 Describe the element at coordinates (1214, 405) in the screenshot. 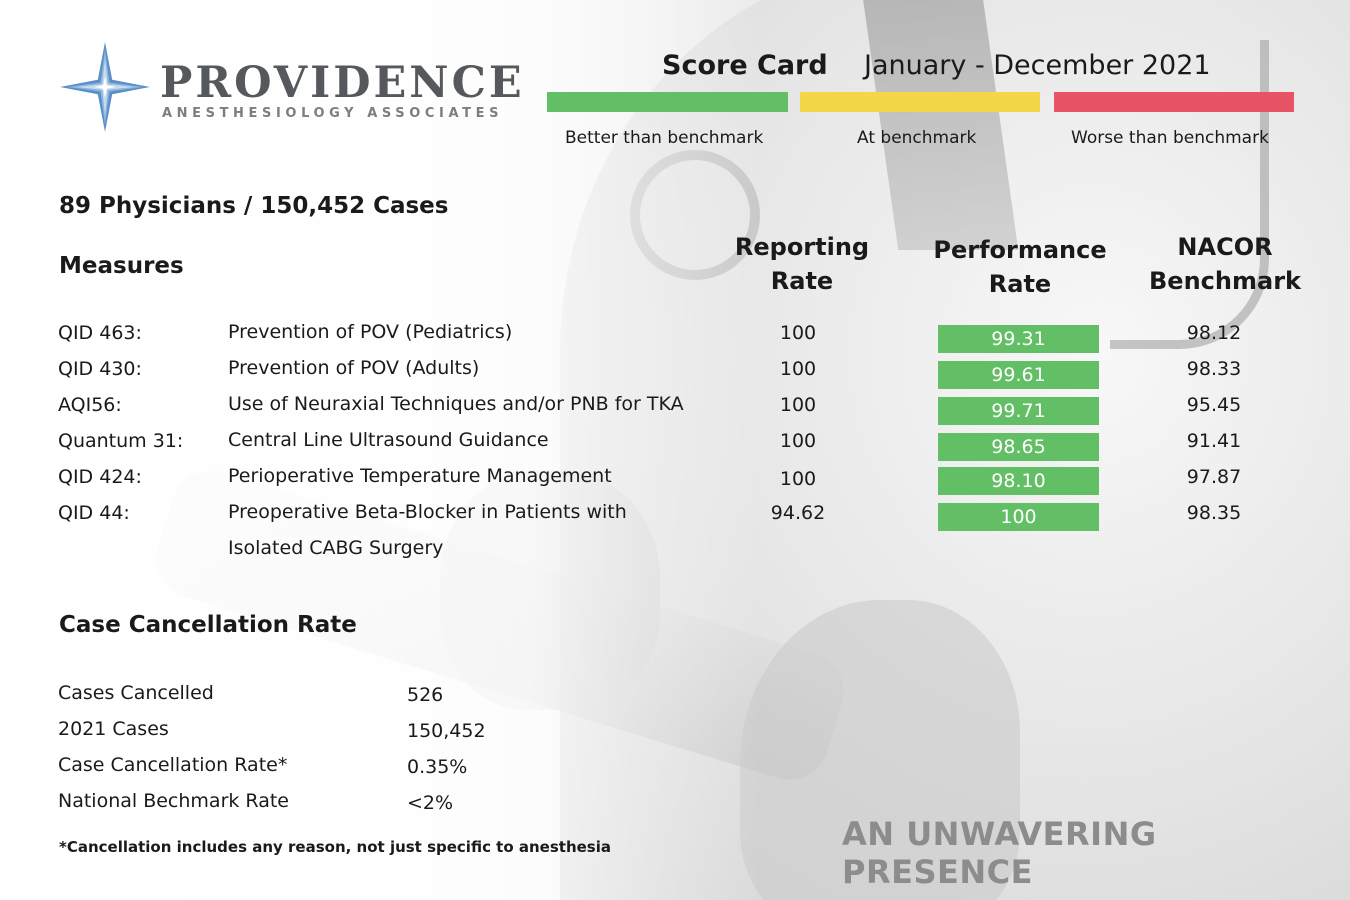

I see `nacor-benchmark: 95.45` at that location.